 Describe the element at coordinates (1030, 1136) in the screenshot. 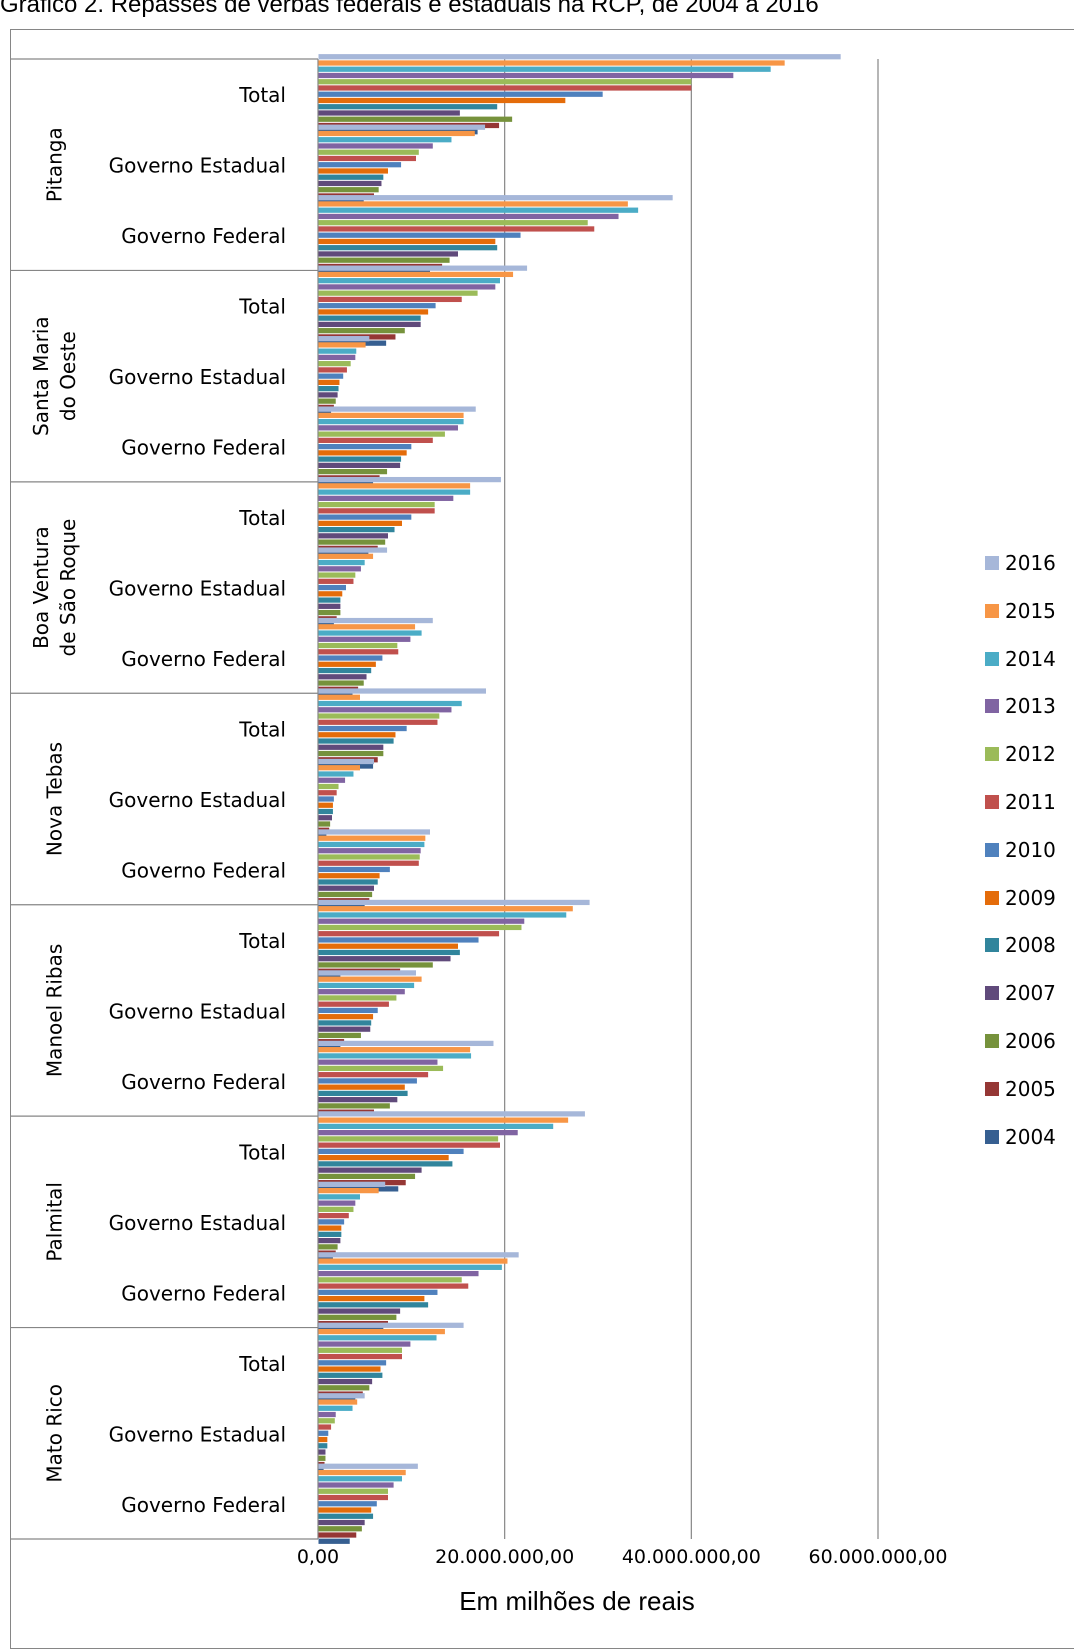

I see `legend-label: 2004` at that location.